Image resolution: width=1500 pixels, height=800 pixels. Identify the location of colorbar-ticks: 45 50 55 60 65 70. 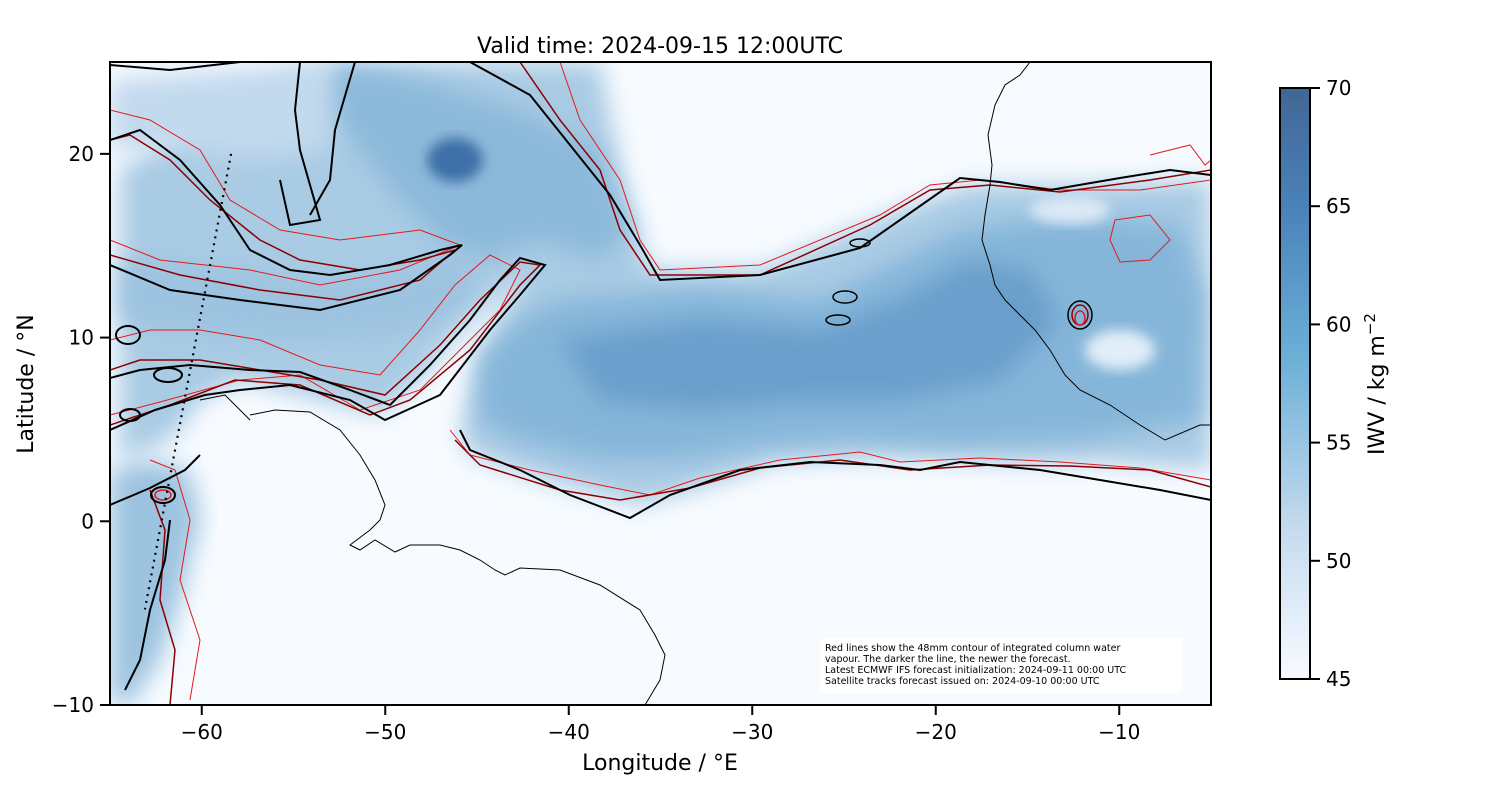
(1330, 383).